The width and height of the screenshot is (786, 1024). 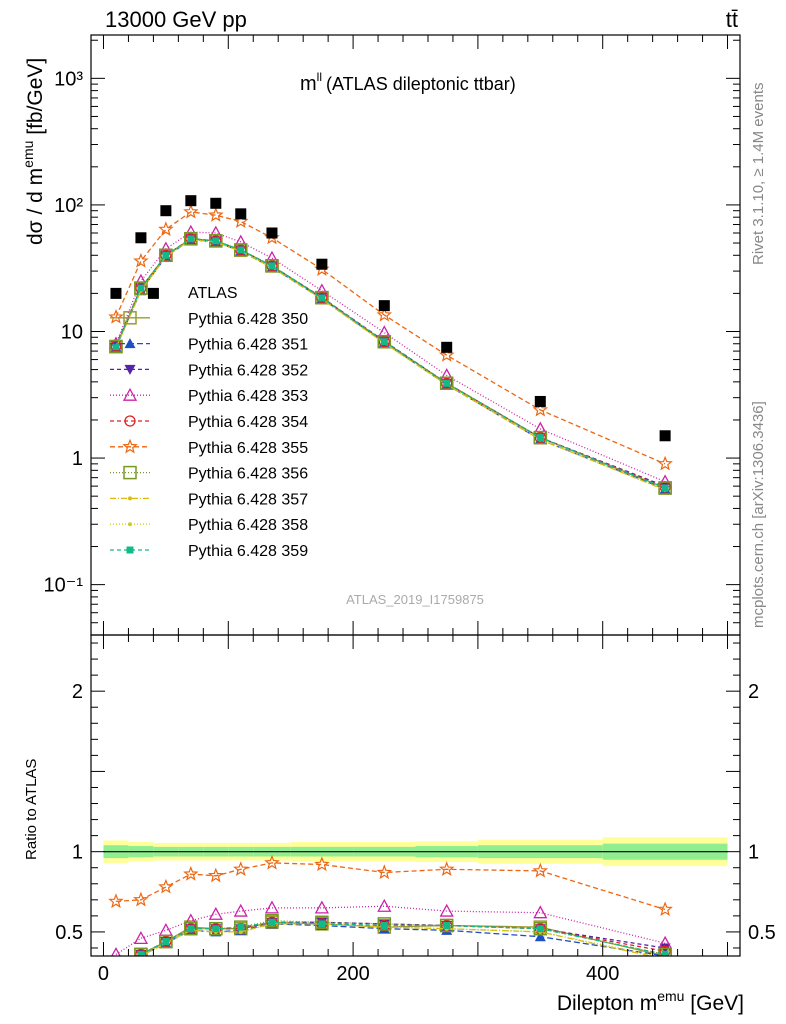 I want to click on header-left: 13000 GeV pp, so click(x=176, y=19).